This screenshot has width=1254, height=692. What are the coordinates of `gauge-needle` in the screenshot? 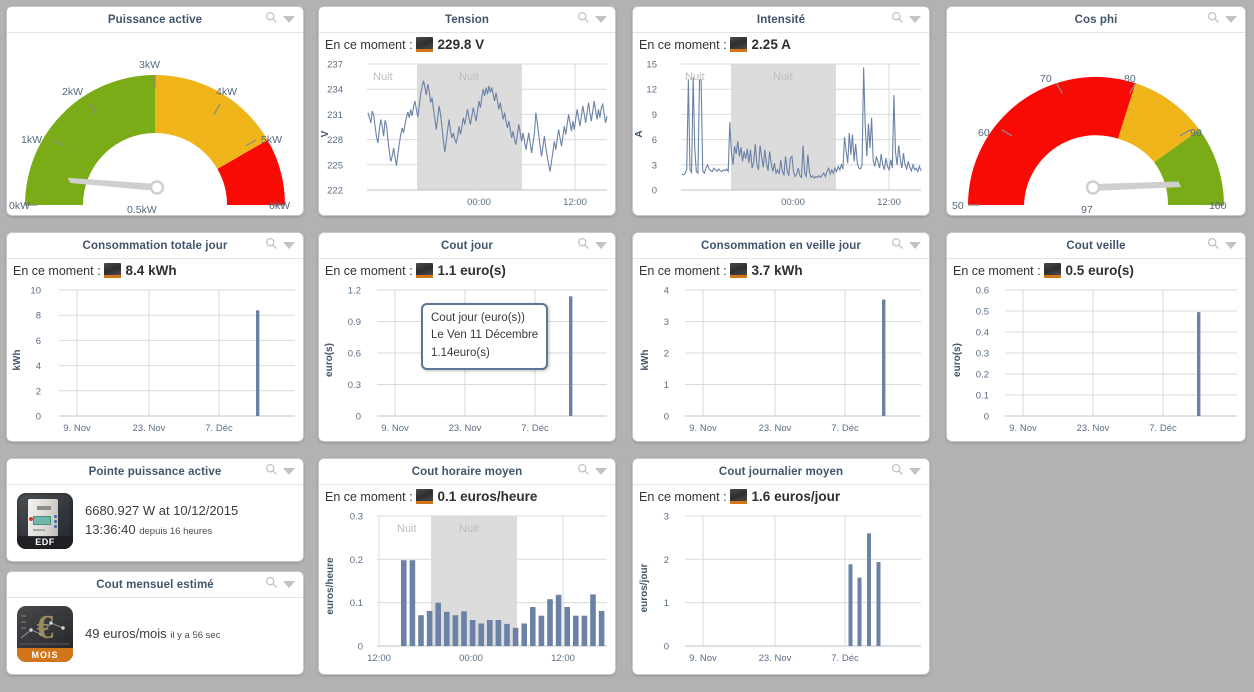 It's located at (116, 186).